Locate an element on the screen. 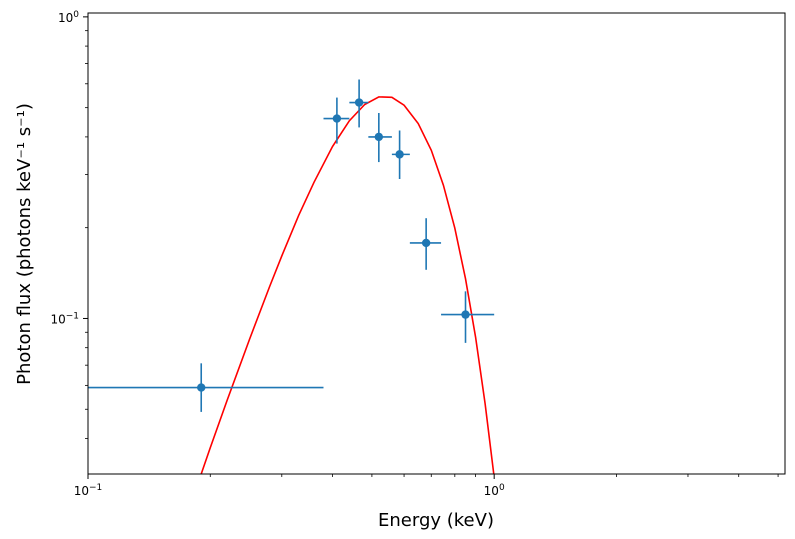  x-tick-label: 10⁰ is located at coordinates (494, 490).